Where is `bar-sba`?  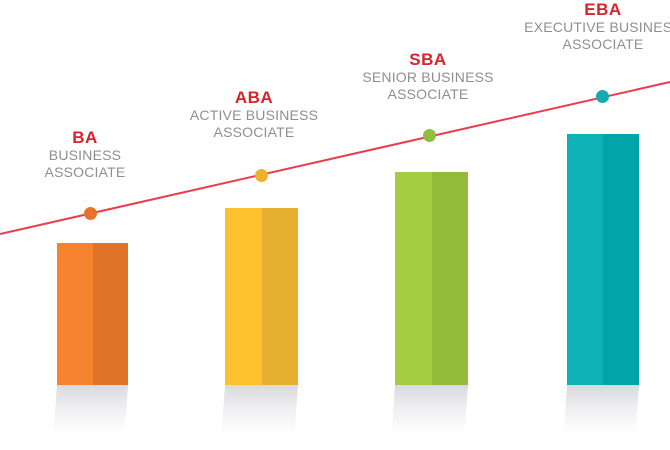
bar-sba is located at coordinates (431, 278).